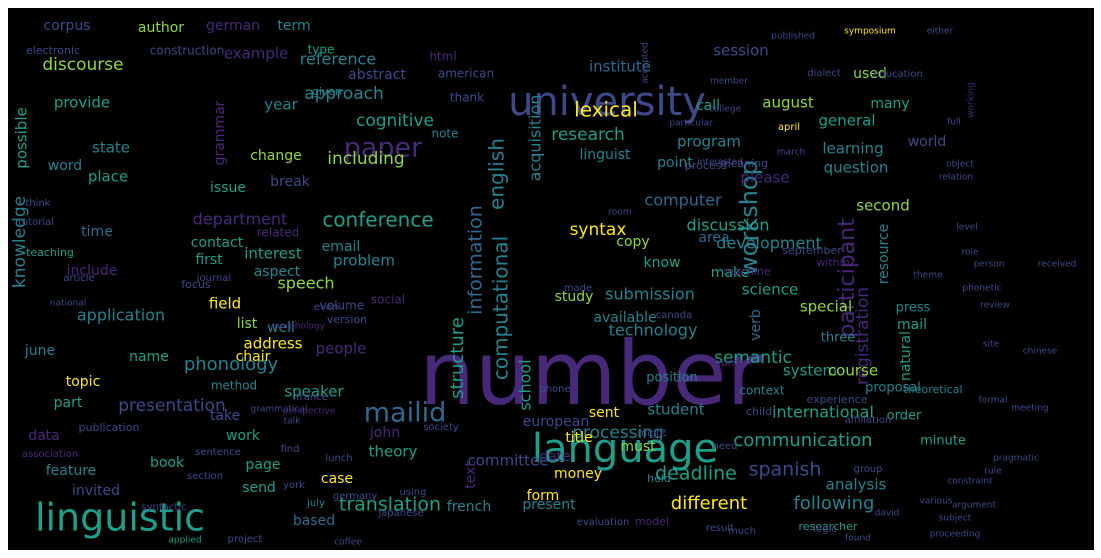 This screenshot has width=1101, height=558. What do you see at coordinates (220, 132) in the screenshot?
I see `word-grammar: grammar` at bounding box center [220, 132].